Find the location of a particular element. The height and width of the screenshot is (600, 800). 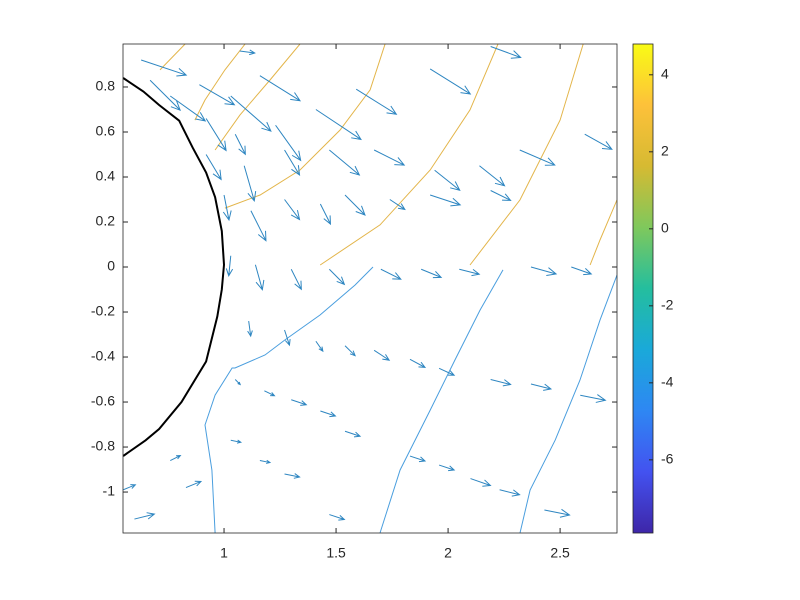

y-tick-label: 0.4 is located at coordinates (106, 176).